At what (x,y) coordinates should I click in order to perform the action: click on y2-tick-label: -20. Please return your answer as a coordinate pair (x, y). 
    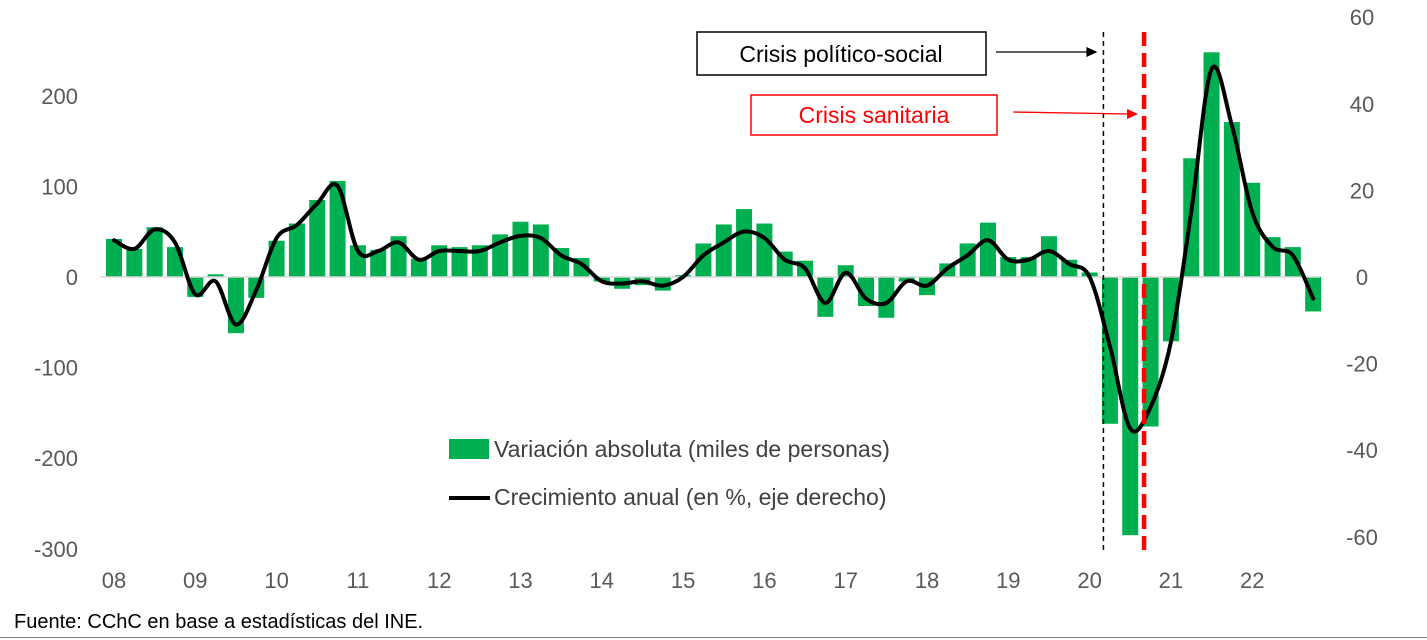
    Looking at the image, I should click on (1362, 364).